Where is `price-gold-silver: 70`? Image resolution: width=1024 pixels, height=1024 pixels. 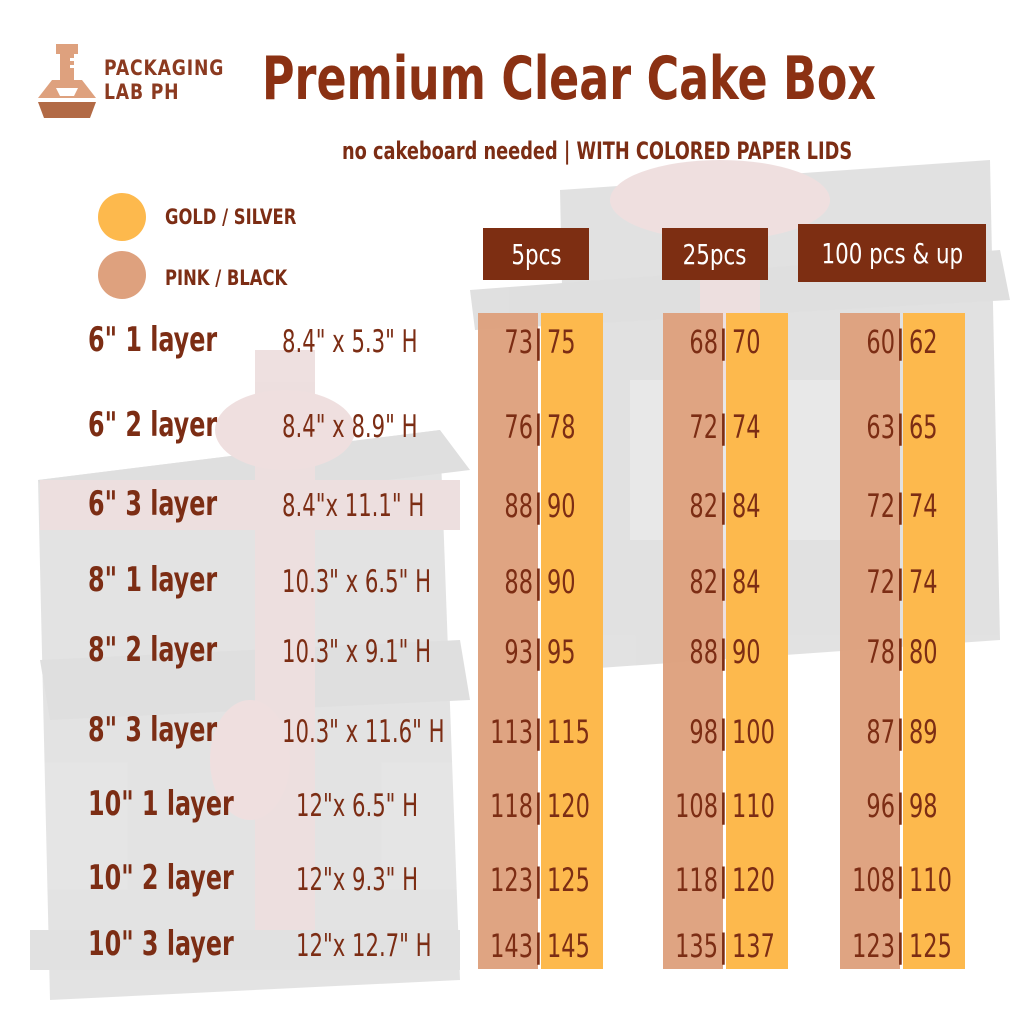
price-gold-silver: 70 is located at coordinates (746, 342).